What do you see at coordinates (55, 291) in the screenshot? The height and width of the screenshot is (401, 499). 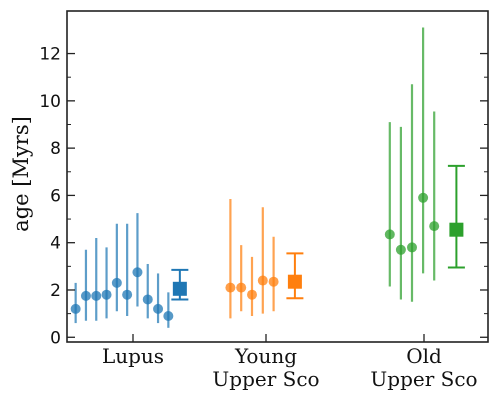 I see `y-tick-label: 2` at bounding box center [55, 291].